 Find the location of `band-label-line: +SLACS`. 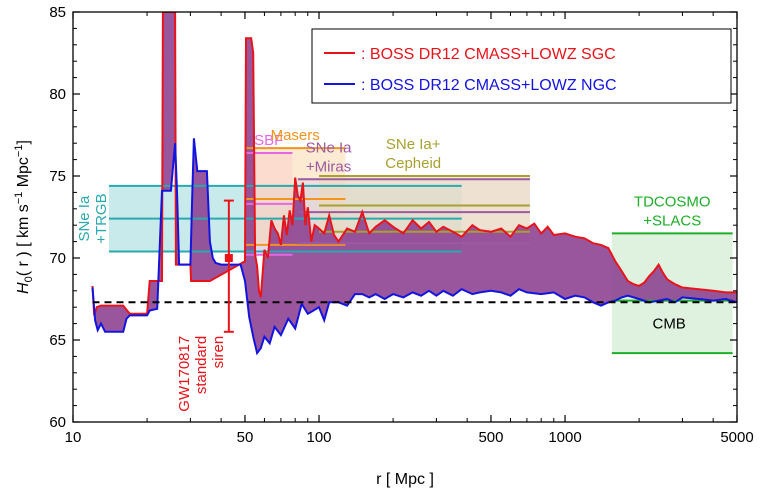

band-label-line: +SLACS is located at coordinates (672, 220).